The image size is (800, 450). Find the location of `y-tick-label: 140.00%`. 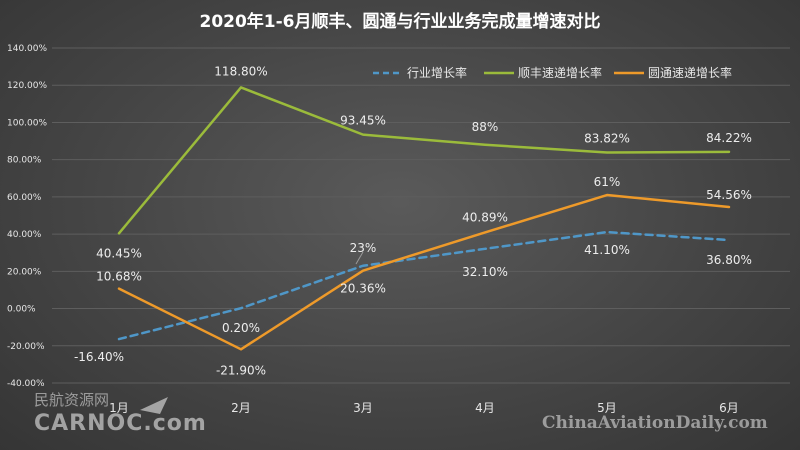

y-tick-label: 140.00% is located at coordinates (27, 49).